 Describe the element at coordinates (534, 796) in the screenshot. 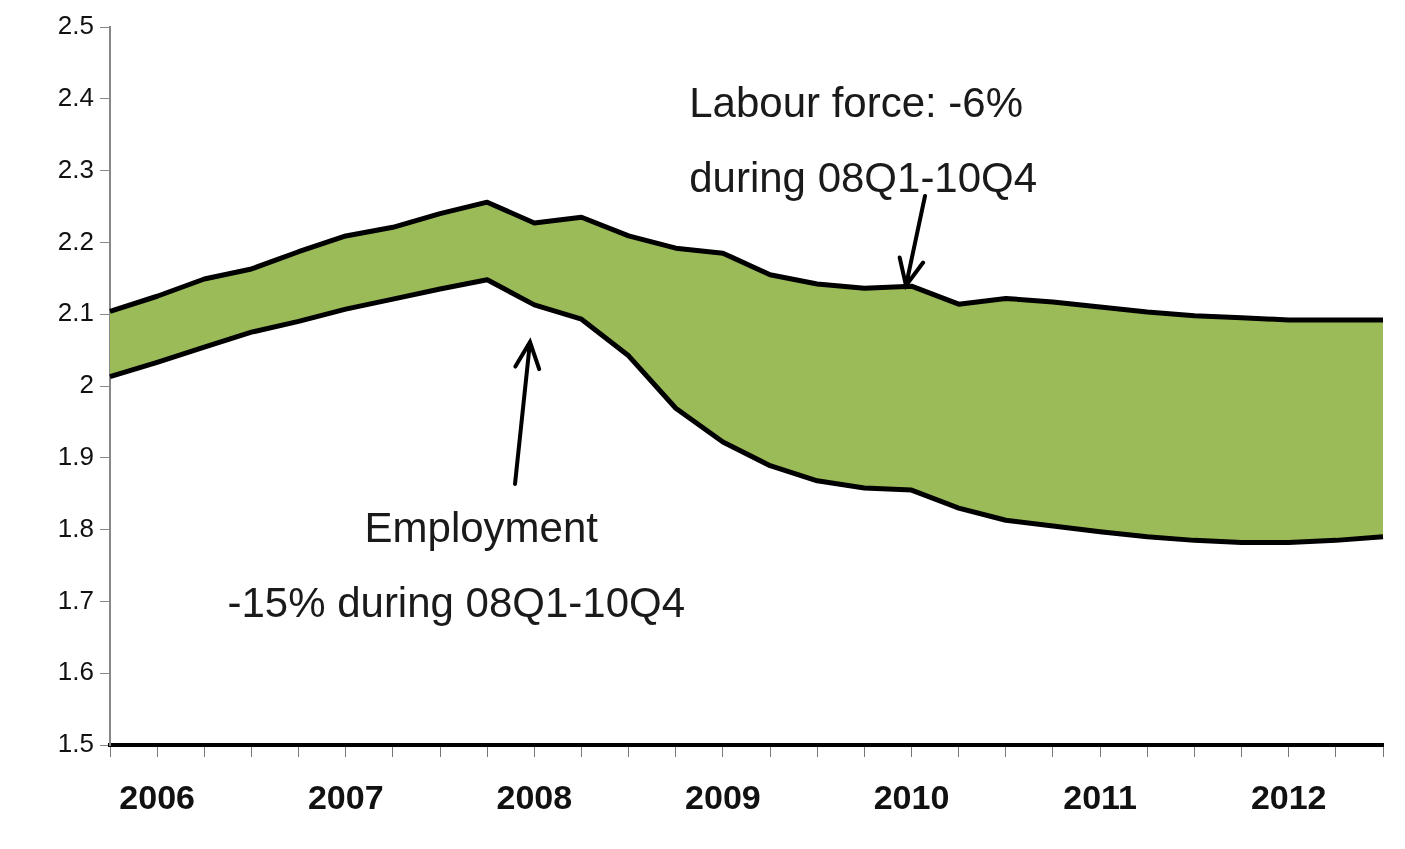

I see `x-tick-label: 2008` at that location.